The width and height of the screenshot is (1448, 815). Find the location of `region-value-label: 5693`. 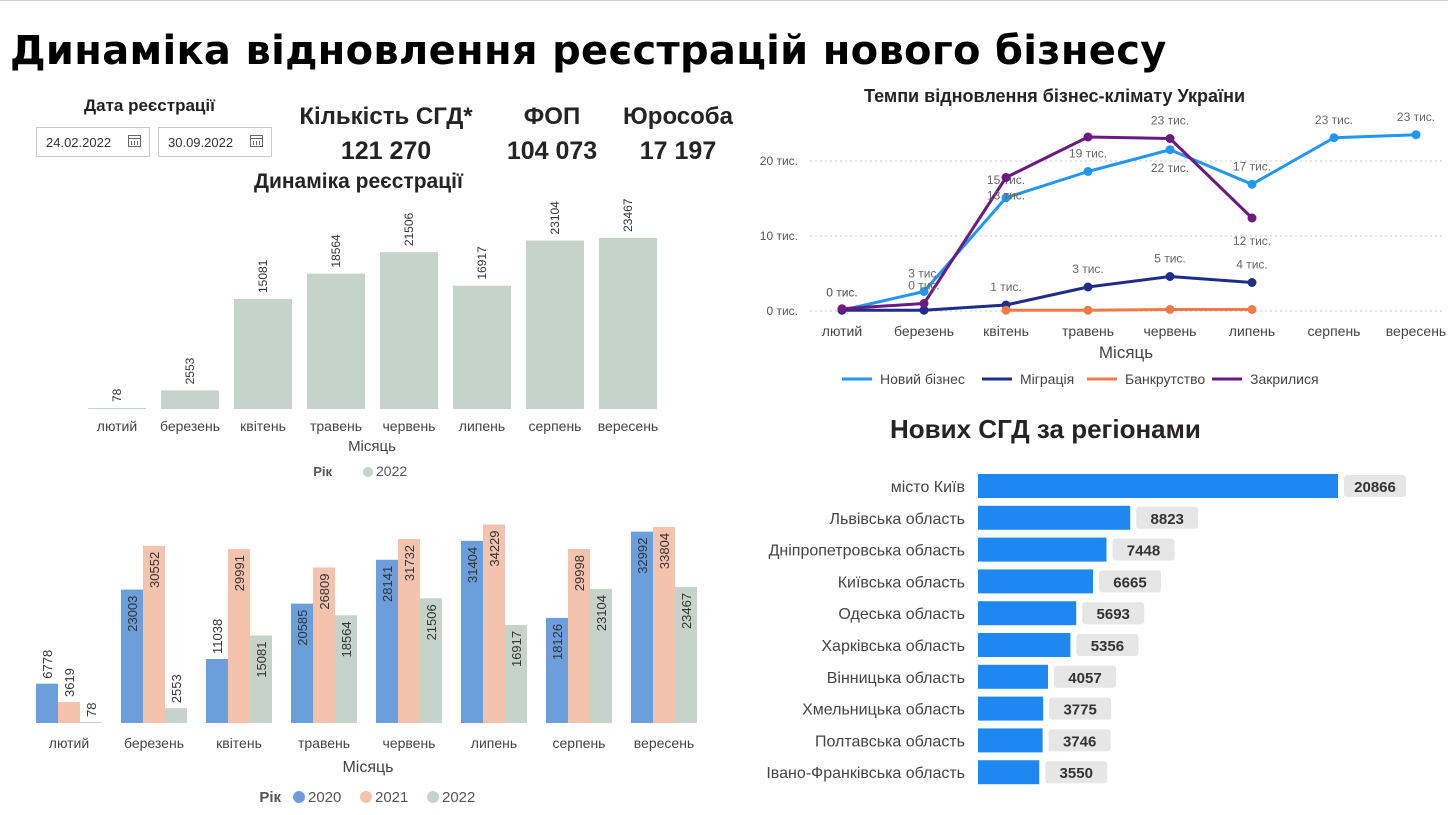

region-value-label: 5693 is located at coordinates (1113, 614).